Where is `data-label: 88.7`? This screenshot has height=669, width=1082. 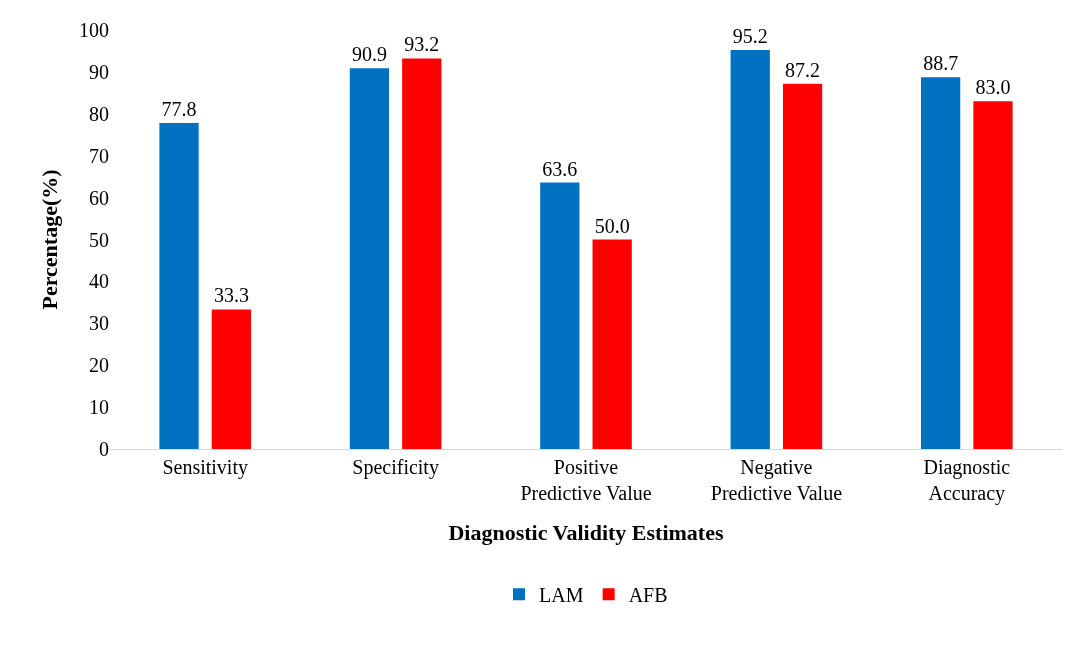
data-label: 88.7 is located at coordinates (941, 63).